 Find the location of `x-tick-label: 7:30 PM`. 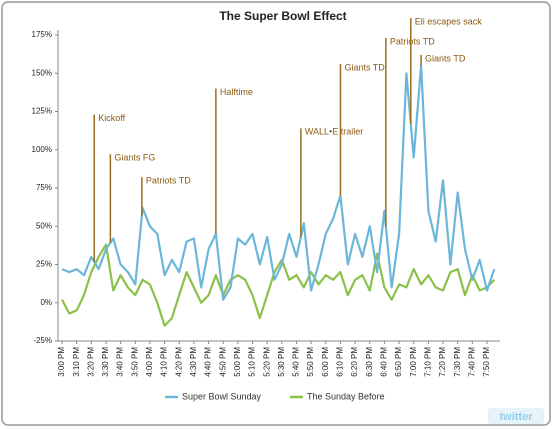

x-tick-label: 7:30 PM is located at coordinates (457, 362).